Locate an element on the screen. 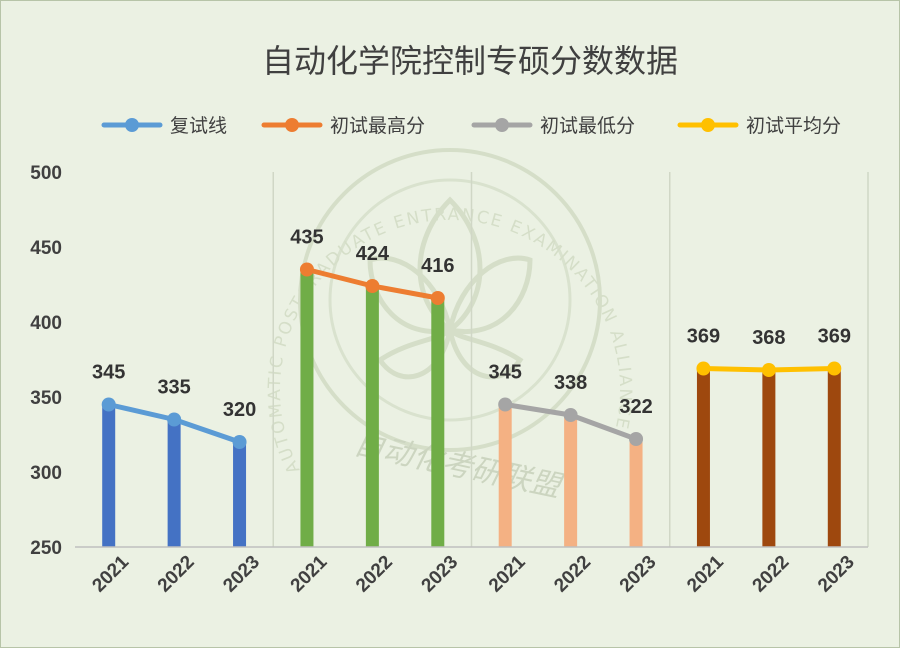 The height and width of the screenshot is (648, 900). data-label: 320 is located at coordinates (239, 410).